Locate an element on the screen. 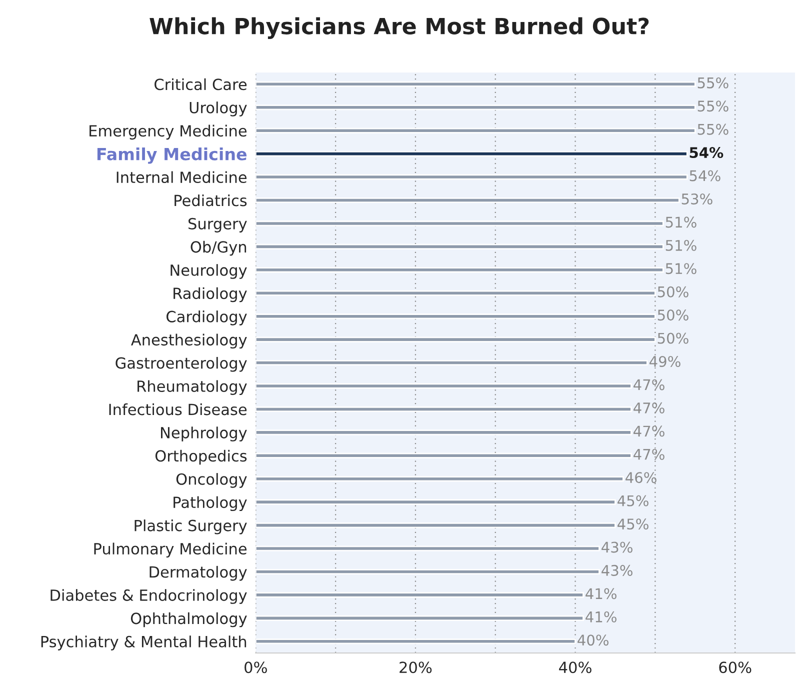 The width and height of the screenshot is (799, 691). y-tick-label: Surgery is located at coordinates (217, 225).